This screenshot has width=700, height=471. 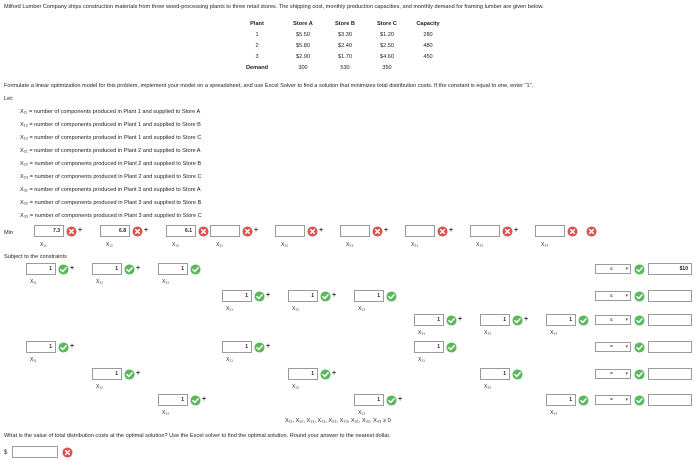 I want to click on cell: $5.50, so click(x=303, y=34).